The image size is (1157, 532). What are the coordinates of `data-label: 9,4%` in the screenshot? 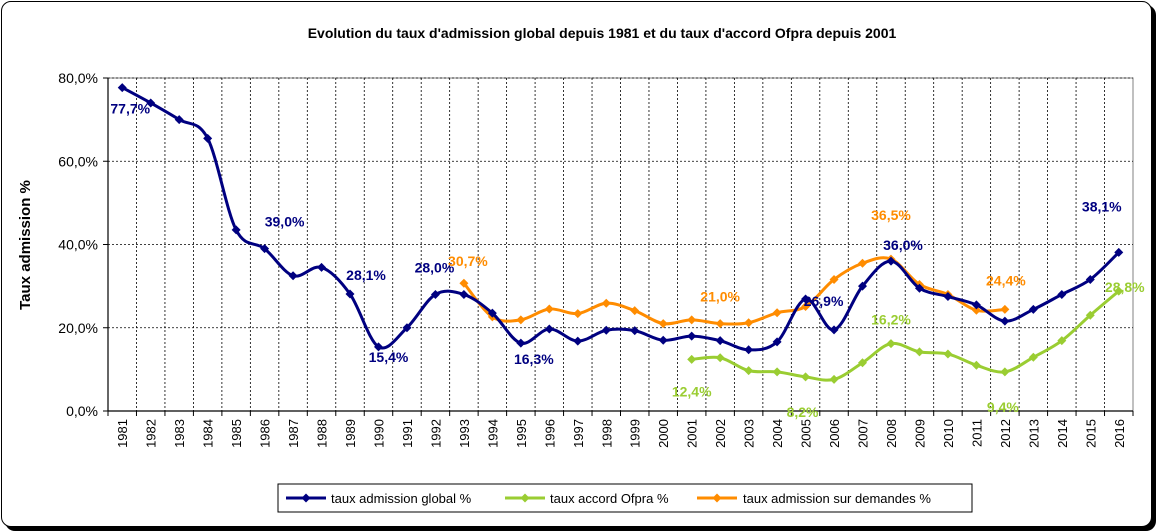 It's located at (1003, 407).